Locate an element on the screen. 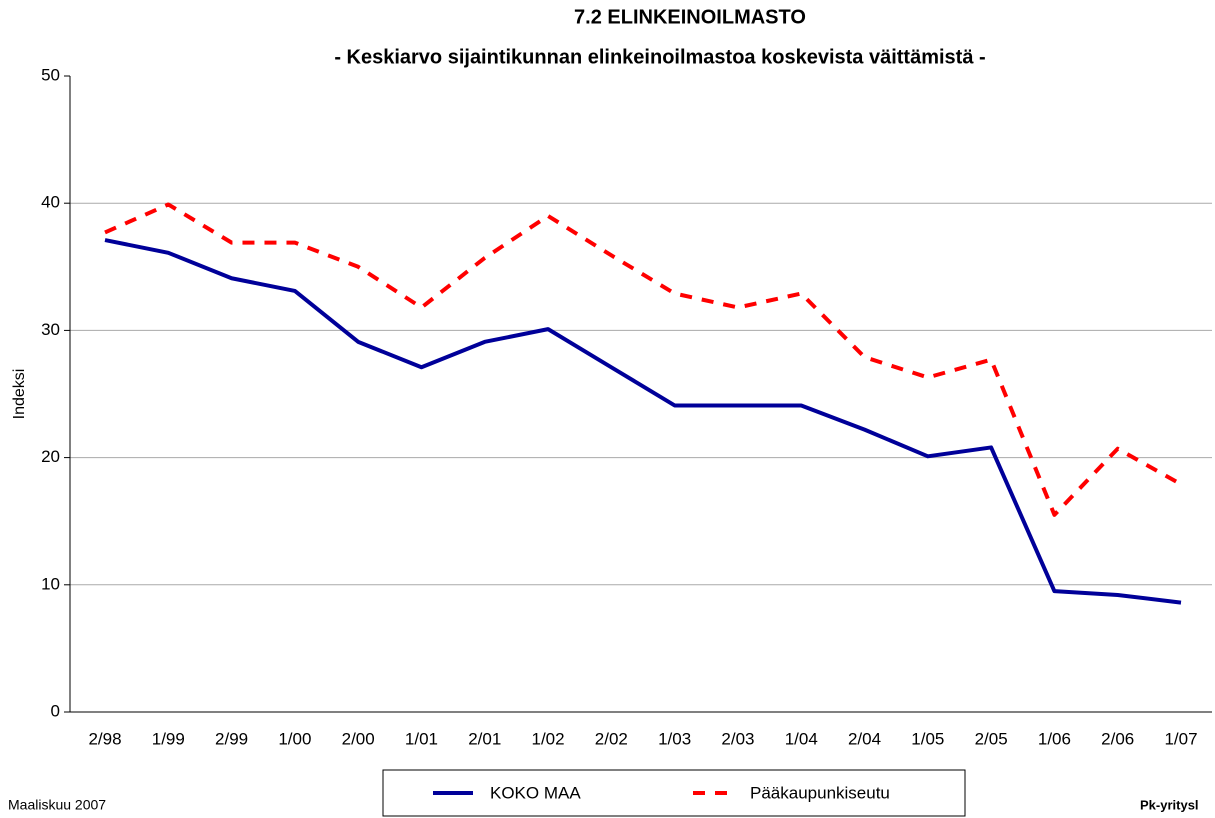  legend-label: Pääkaupunkiseutu is located at coordinates (820, 792).